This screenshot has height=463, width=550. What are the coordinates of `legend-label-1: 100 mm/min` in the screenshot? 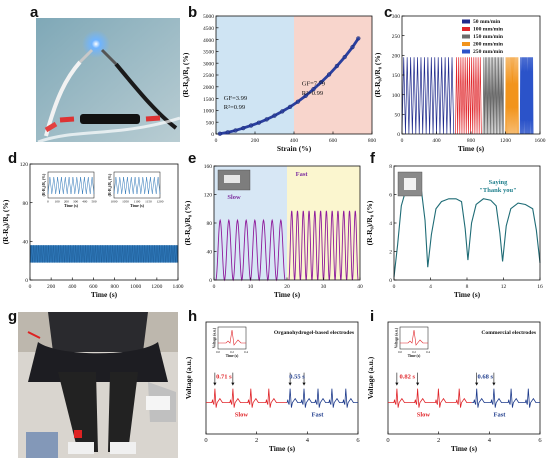 It's located at (488, 30).